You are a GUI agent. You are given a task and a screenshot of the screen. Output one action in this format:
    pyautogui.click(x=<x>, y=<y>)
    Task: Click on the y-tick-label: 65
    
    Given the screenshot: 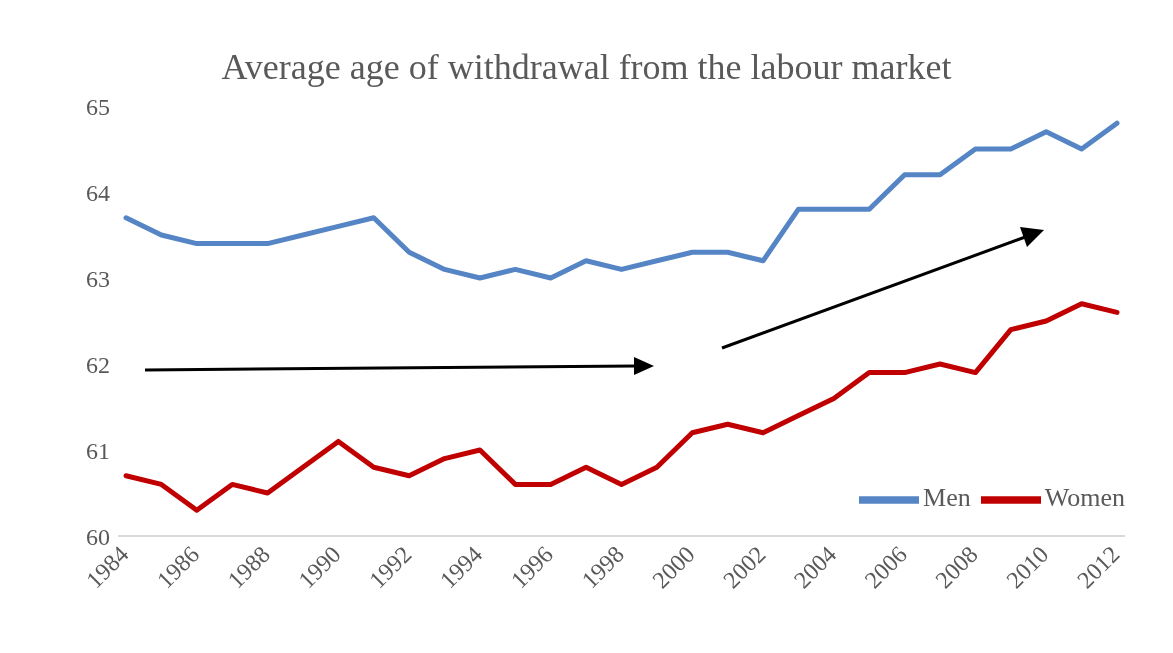 What is the action you would take?
    pyautogui.click(x=98, y=106)
    